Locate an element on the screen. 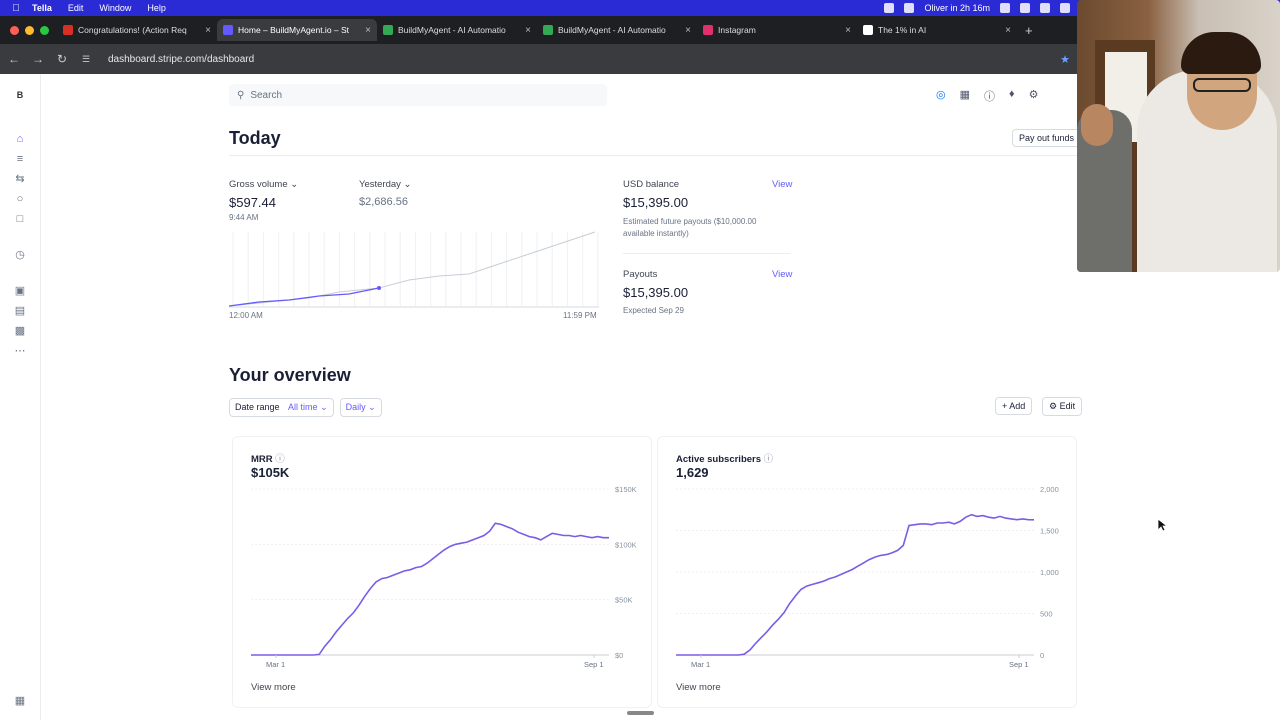 This screenshot has width=1280, height=720. search-input: ⚲ Search is located at coordinates (418, 95).